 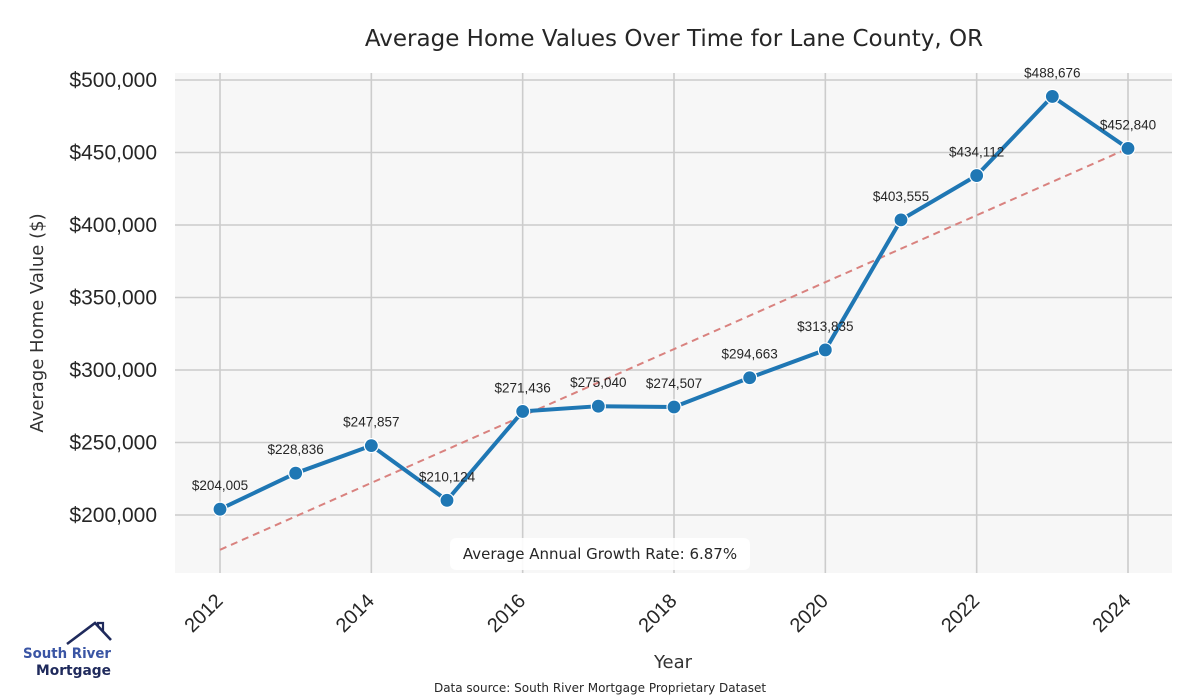 I want to click on x-axis-ticks: 2012 2014 2016 2018 2020 2022 2024, so click(x=658, y=613).